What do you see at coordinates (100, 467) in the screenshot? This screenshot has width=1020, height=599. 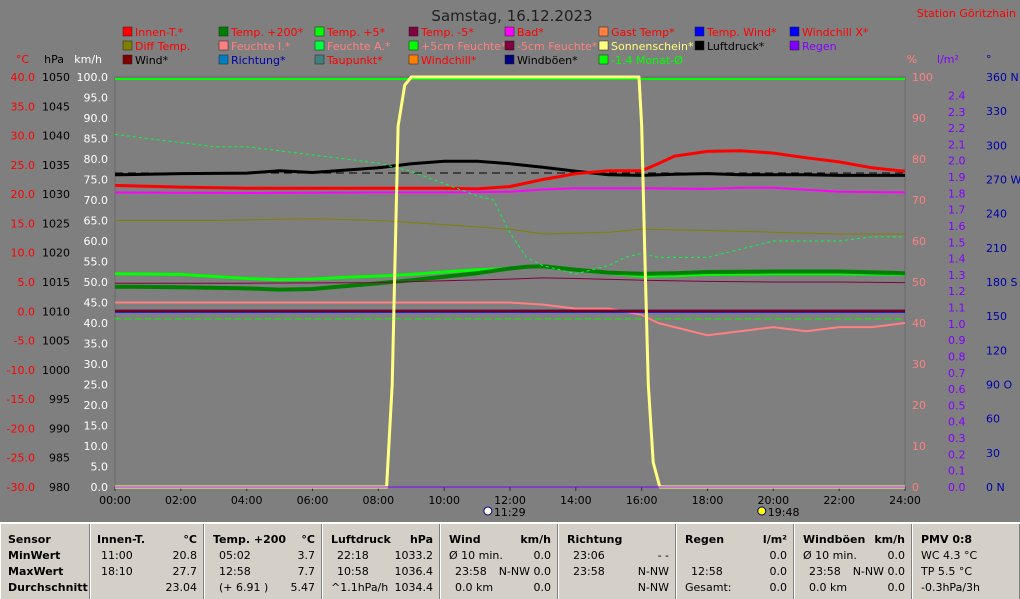 I see `left-axis-tick: 5.0` at bounding box center [100, 467].